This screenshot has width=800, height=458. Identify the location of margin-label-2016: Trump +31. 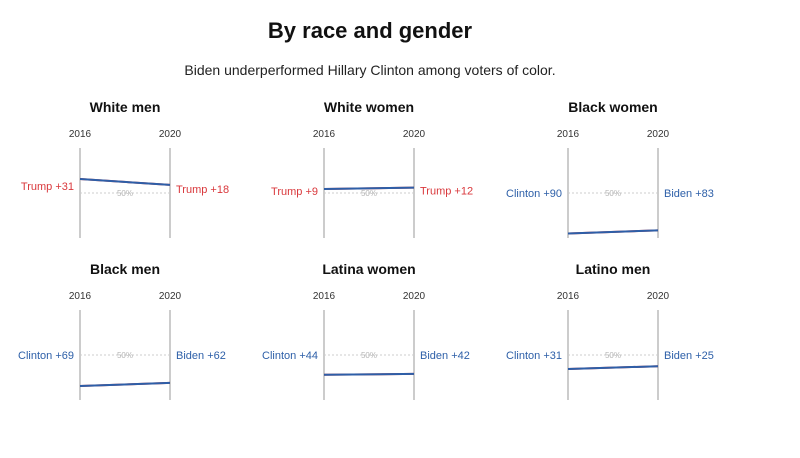
(47, 187).